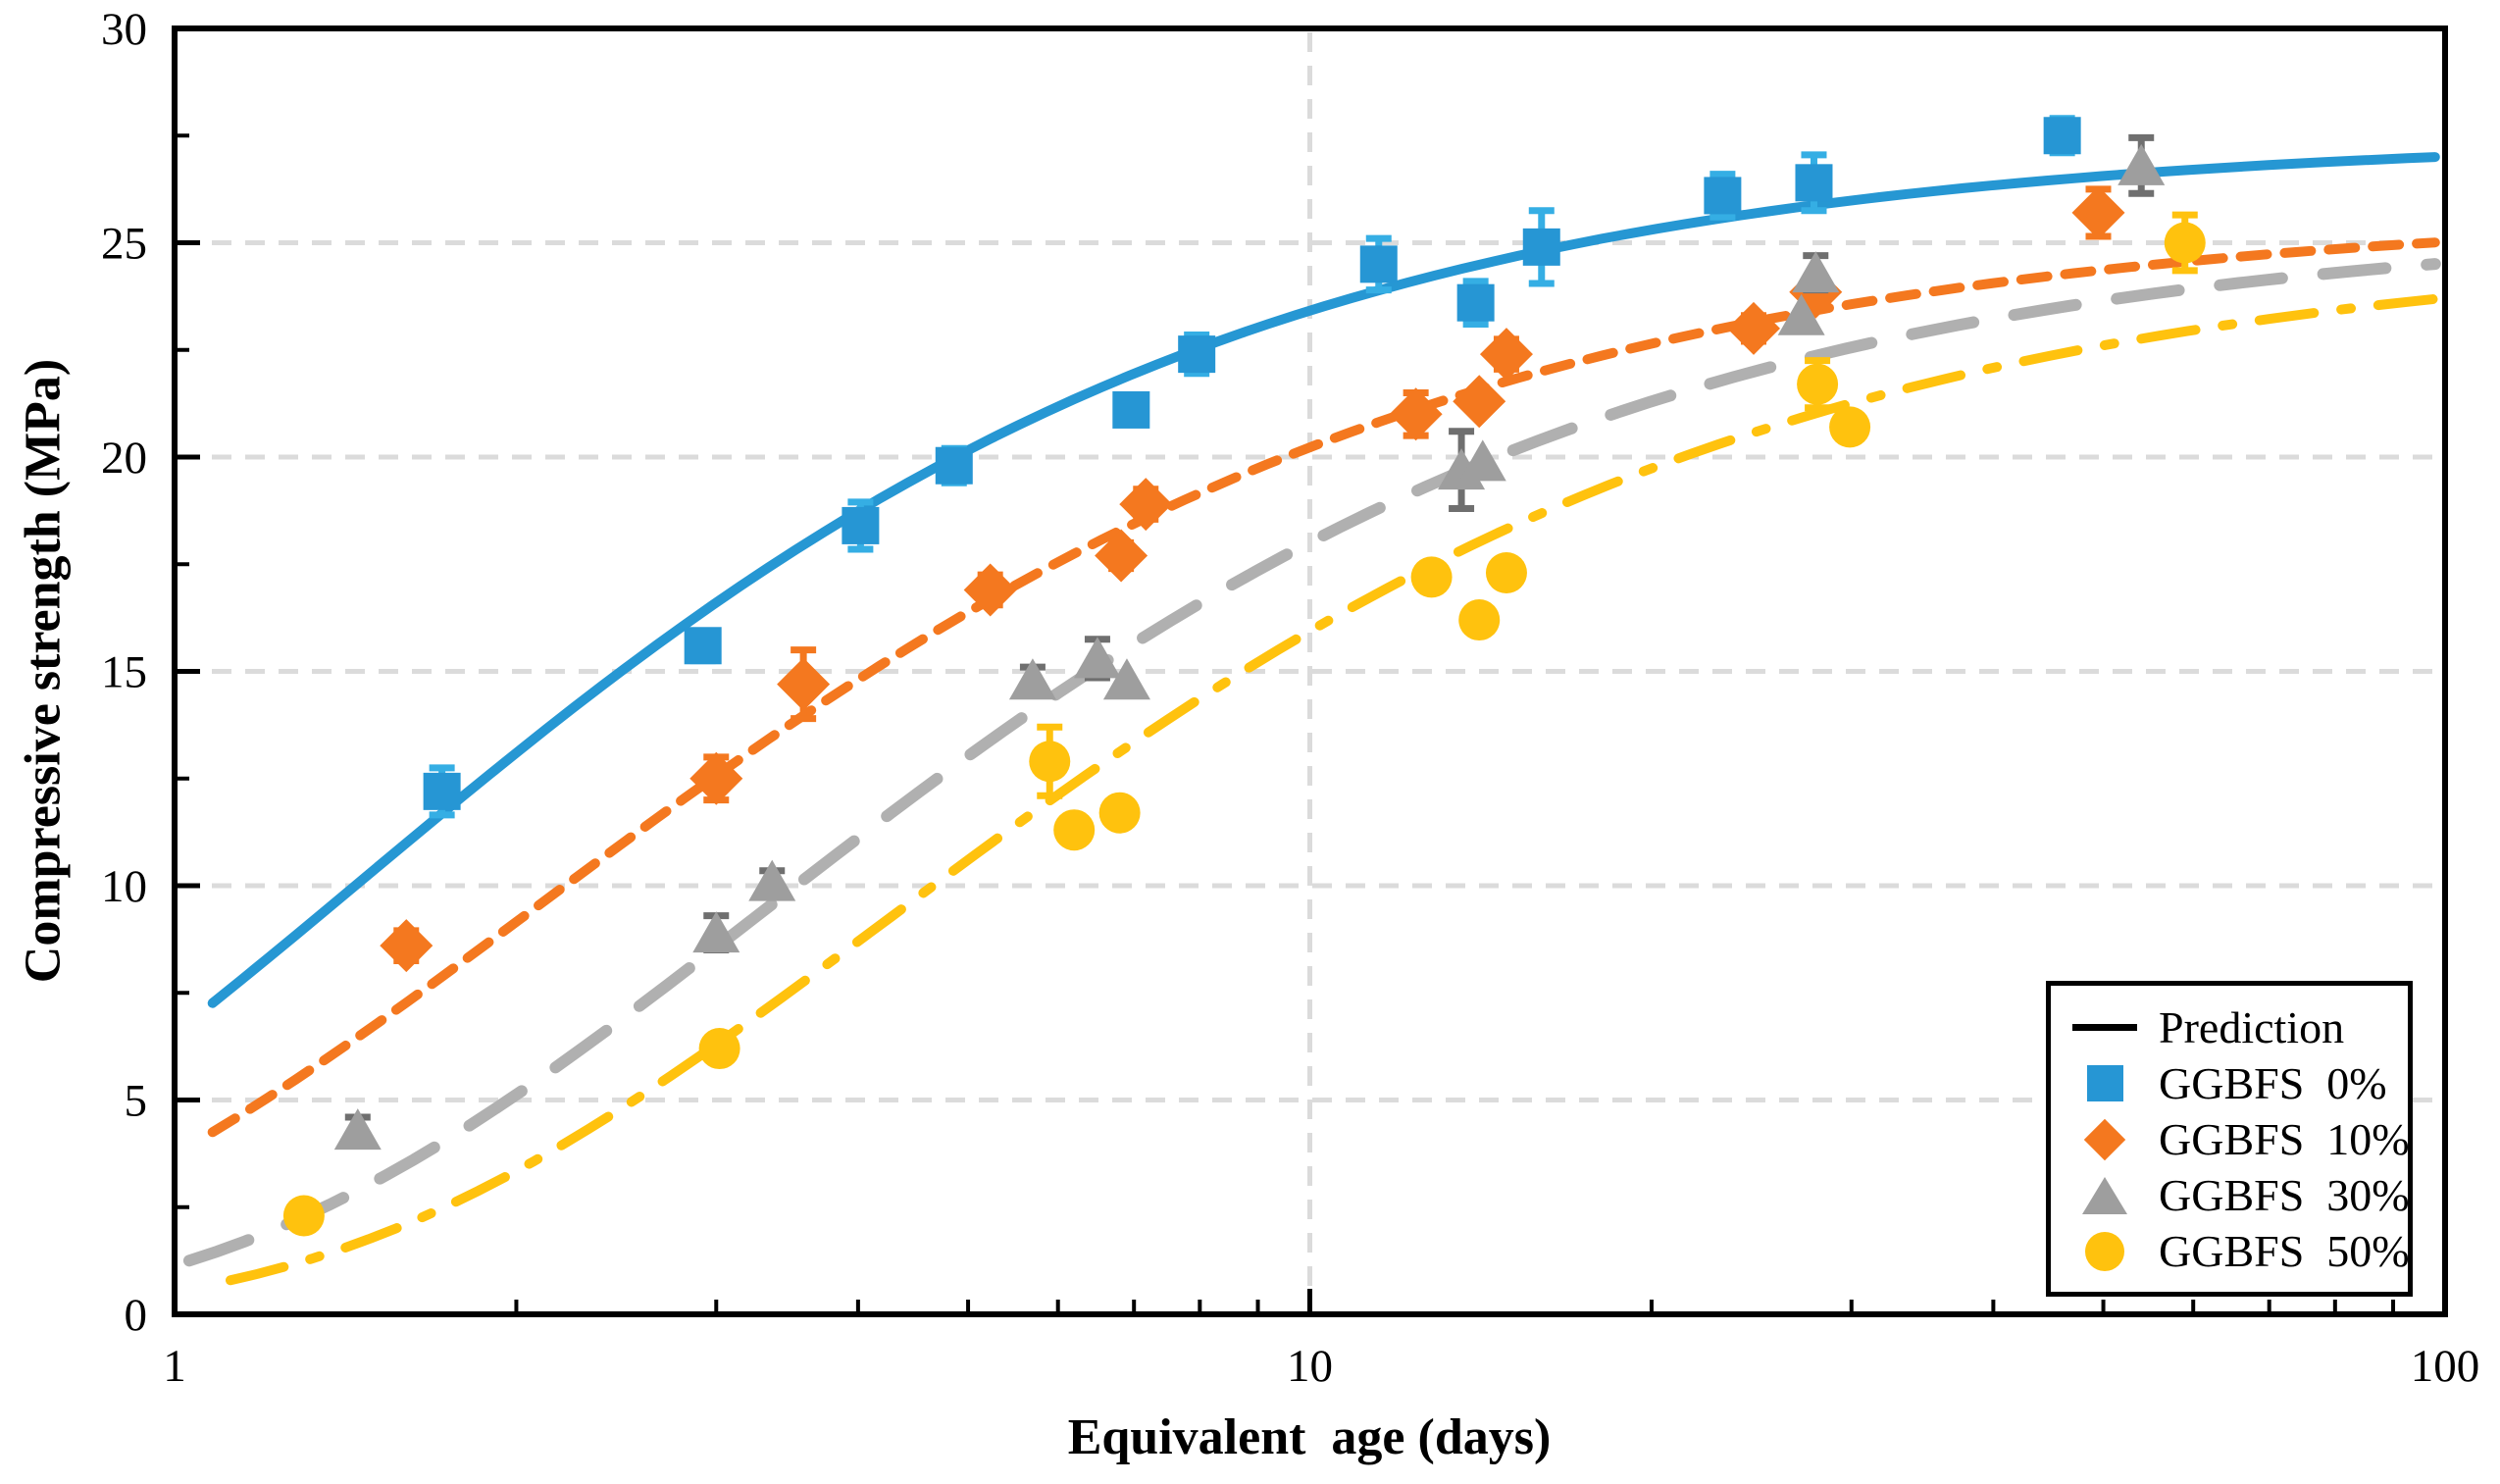 This screenshot has height=1484, width=2500. What do you see at coordinates (2284, 1138) in the screenshot?
I see `legend-label-ggbfs-10: GGBFS 10%` at bounding box center [2284, 1138].